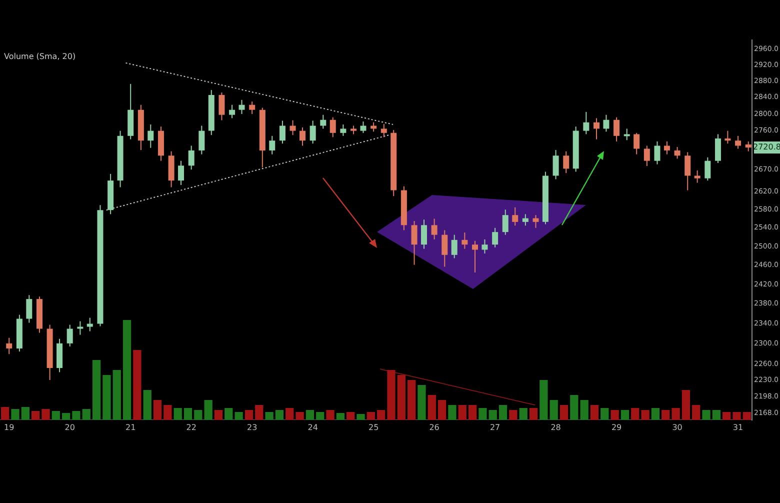 The width and height of the screenshot is (780, 503). What do you see at coordinates (313, 427) in the screenshot?
I see `x-tick-label: 24` at bounding box center [313, 427].